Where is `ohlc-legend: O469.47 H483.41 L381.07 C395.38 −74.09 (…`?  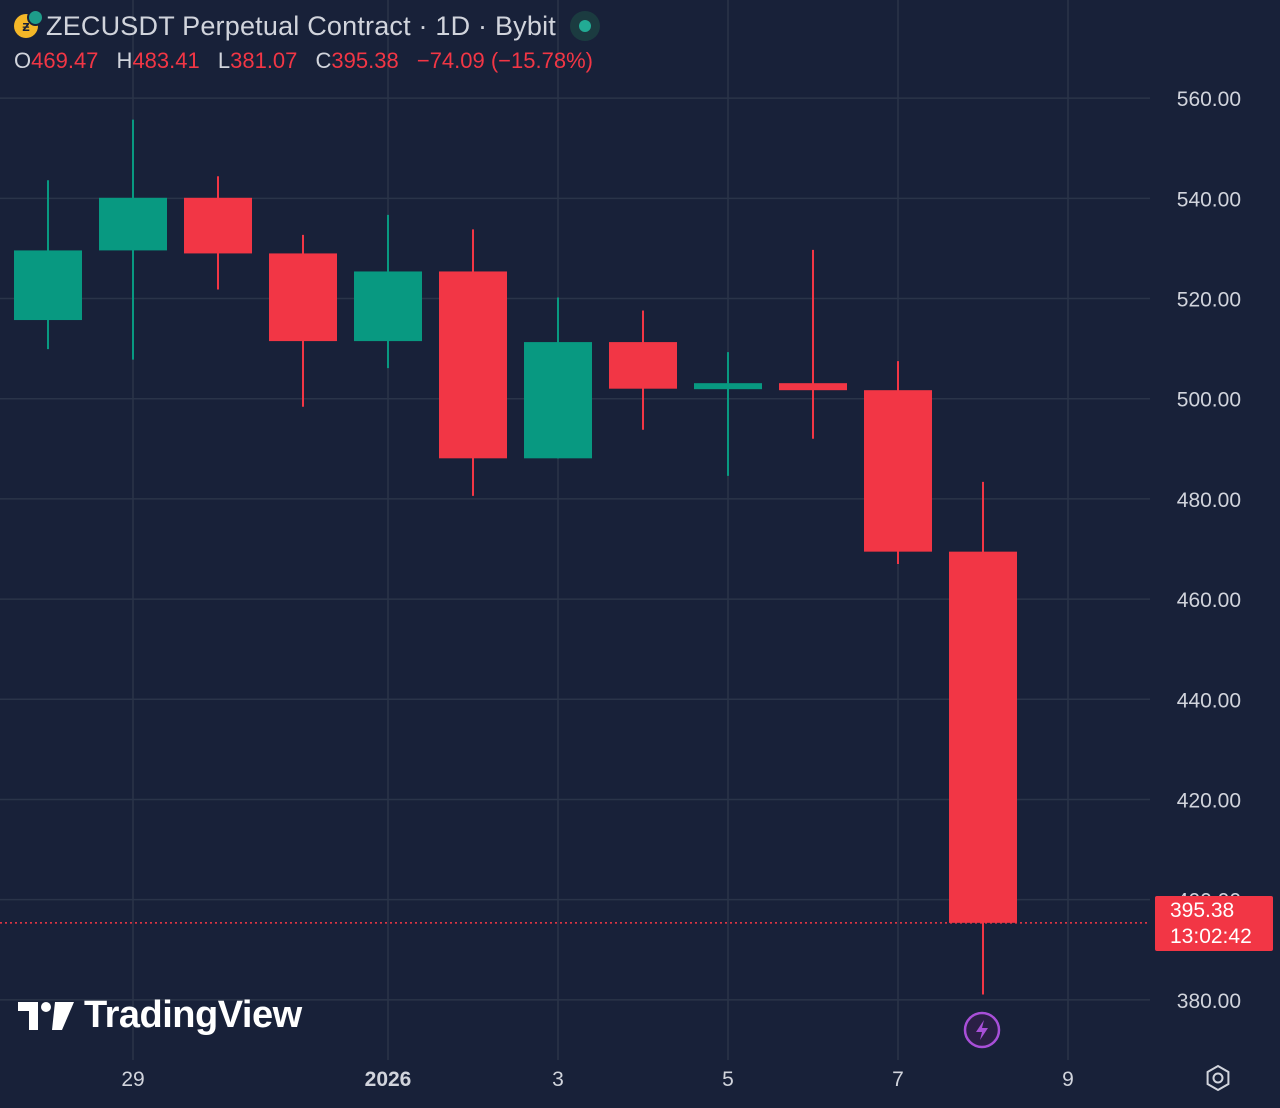
ohlc-legend: O469.47 H483.41 L381.07 C395.38 −74.09 (… is located at coordinates (307, 61).